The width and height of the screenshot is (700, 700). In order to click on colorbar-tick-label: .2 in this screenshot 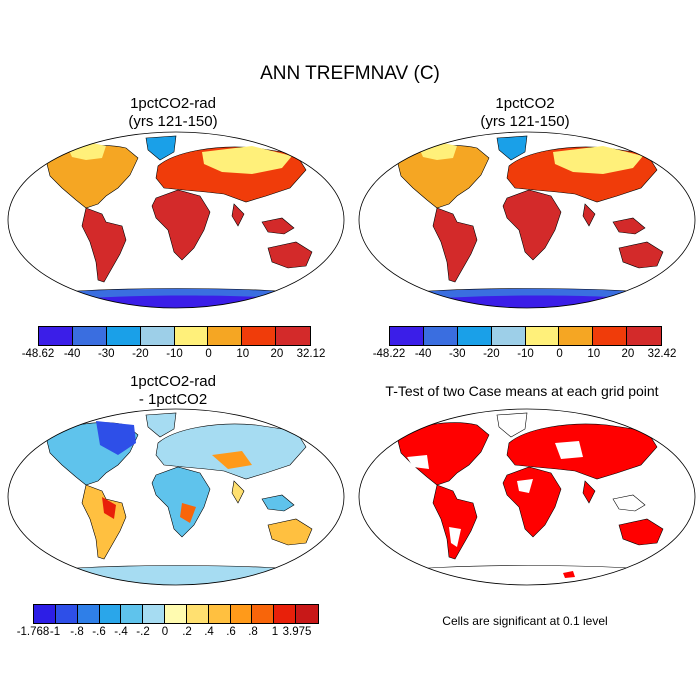, I will do `click(187, 632)`.